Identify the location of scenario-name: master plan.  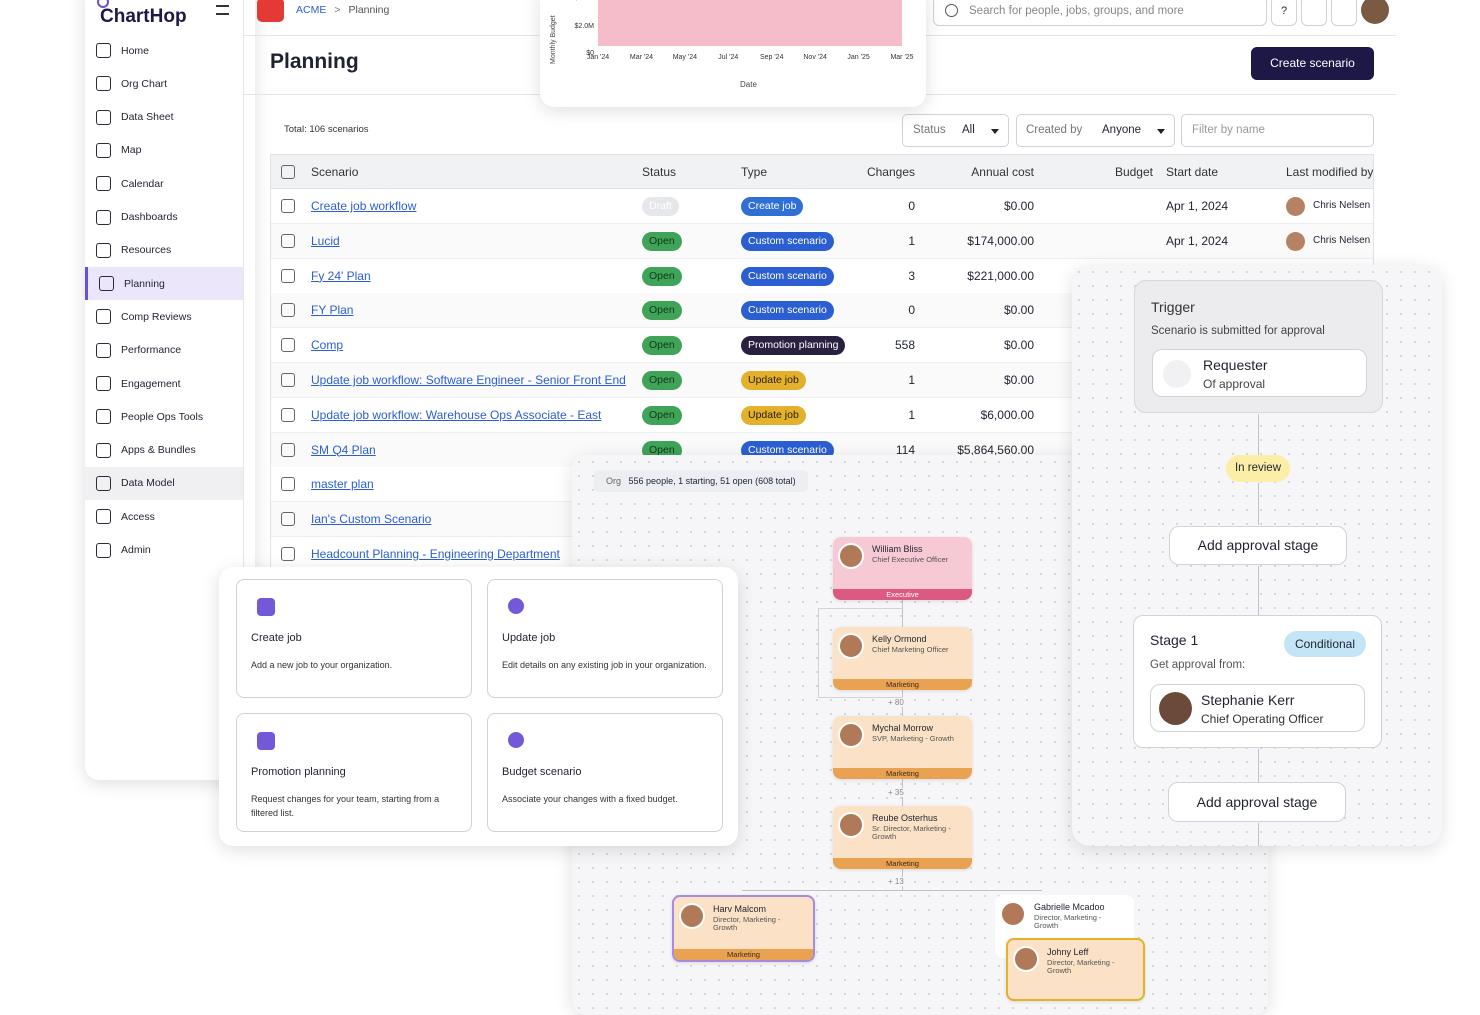
(342, 484).